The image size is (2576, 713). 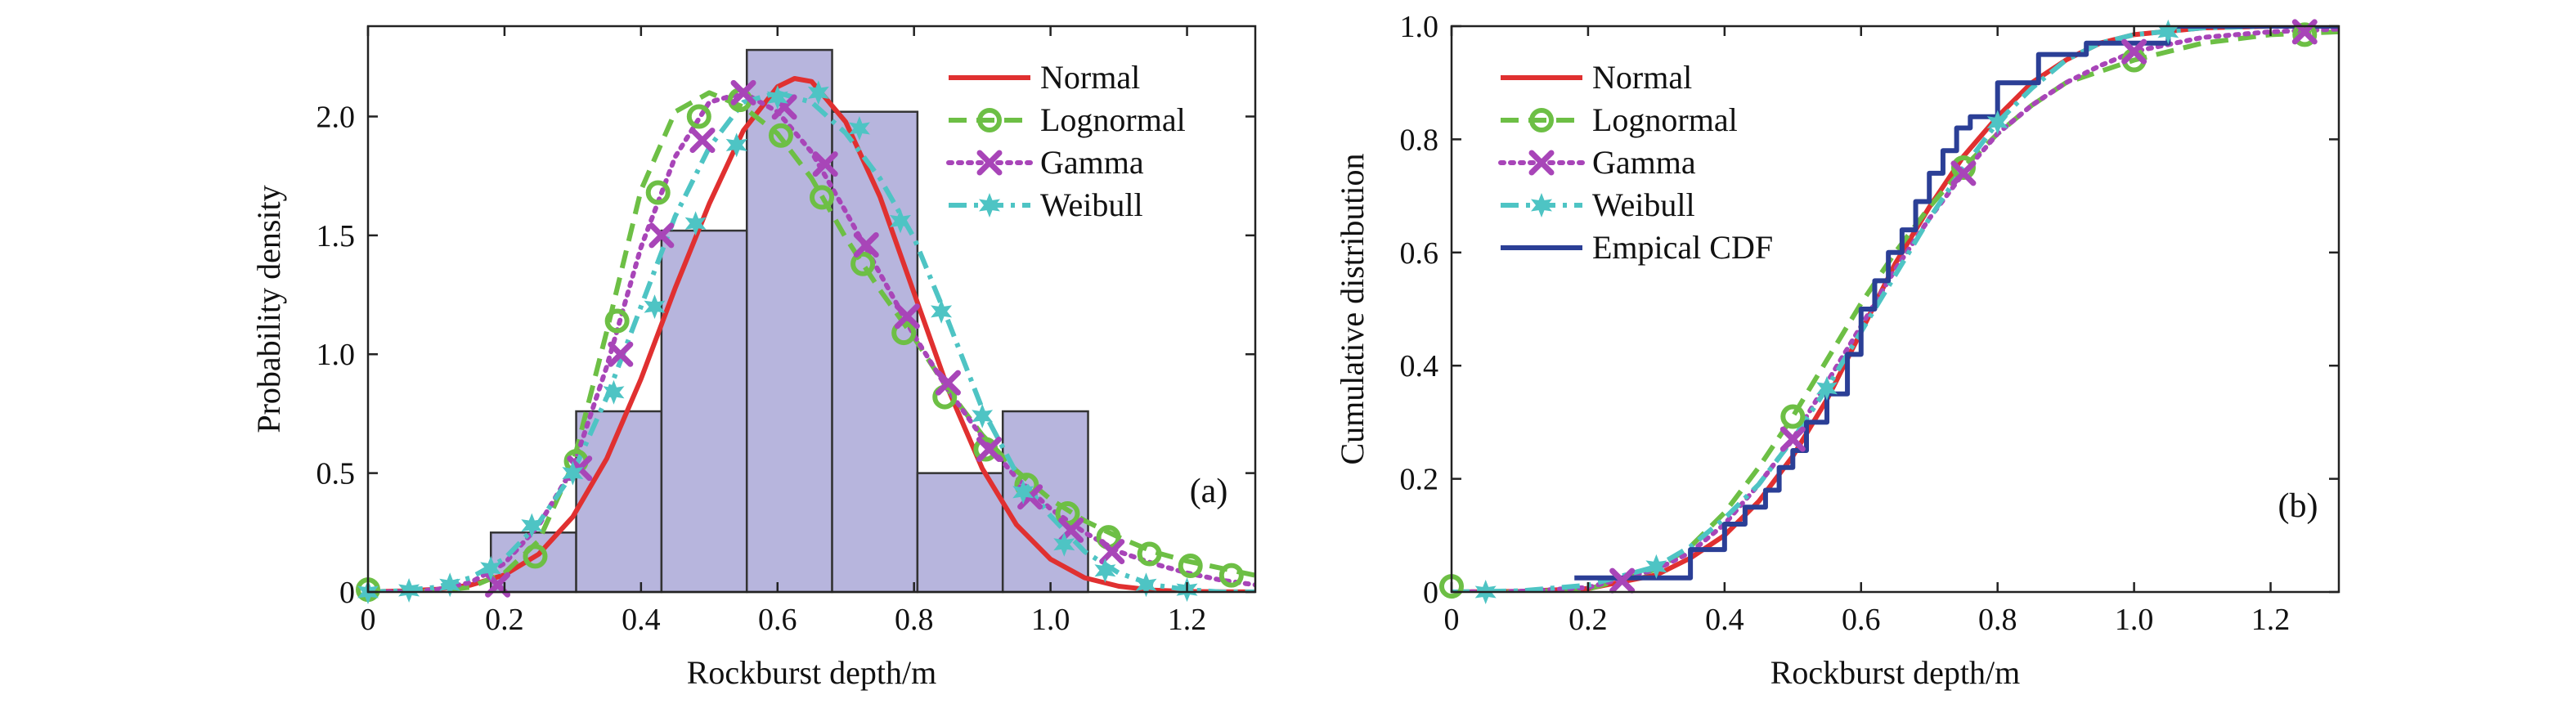 I want to click on panel-label: (b), so click(x=2298, y=506).